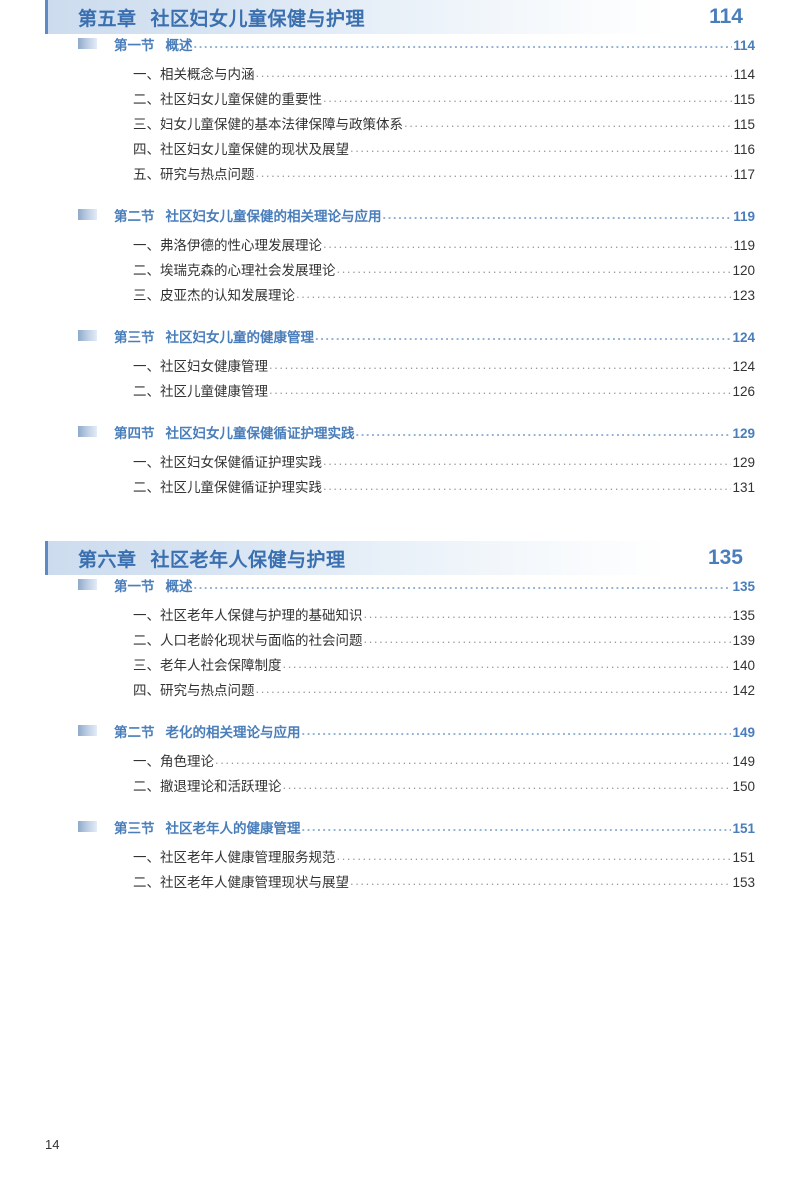 Image resolution: width=800 pixels, height=1200 pixels. I want to click on toc-item-row: 三、老年人社会保障制度 140, so click(444, 666).